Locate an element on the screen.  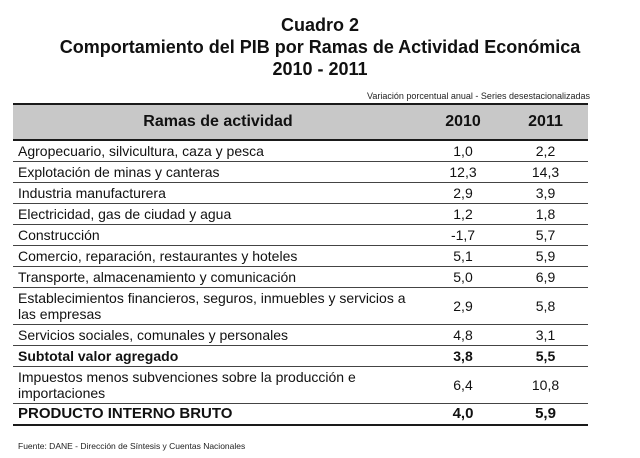
row-label: Explotación de minas y canteras is located at coordinates (218, 172).